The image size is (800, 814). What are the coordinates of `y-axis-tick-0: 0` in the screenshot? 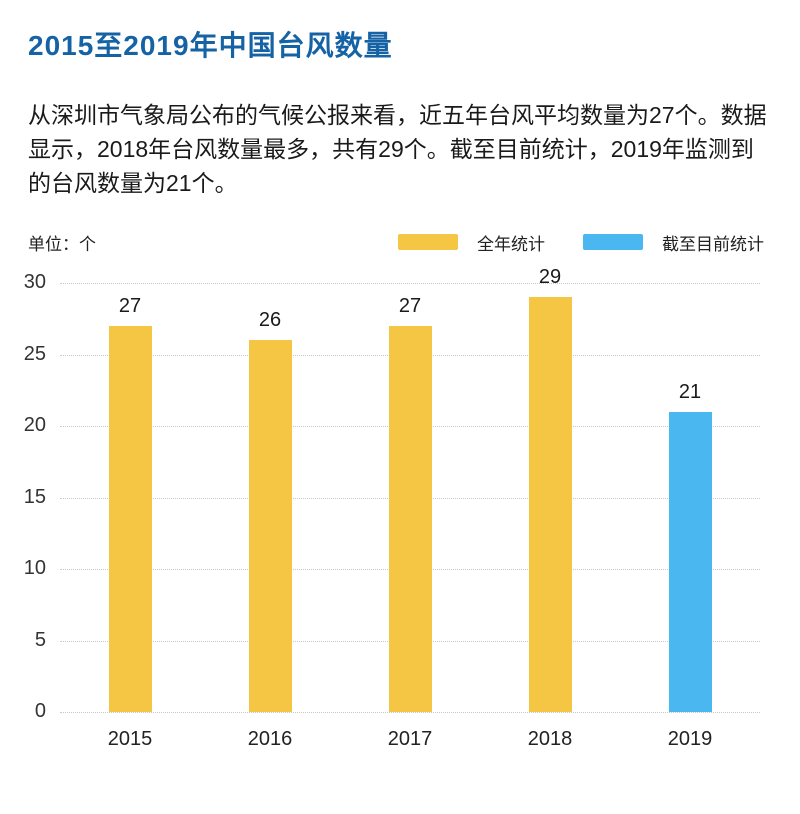 It's located at (40, 711).